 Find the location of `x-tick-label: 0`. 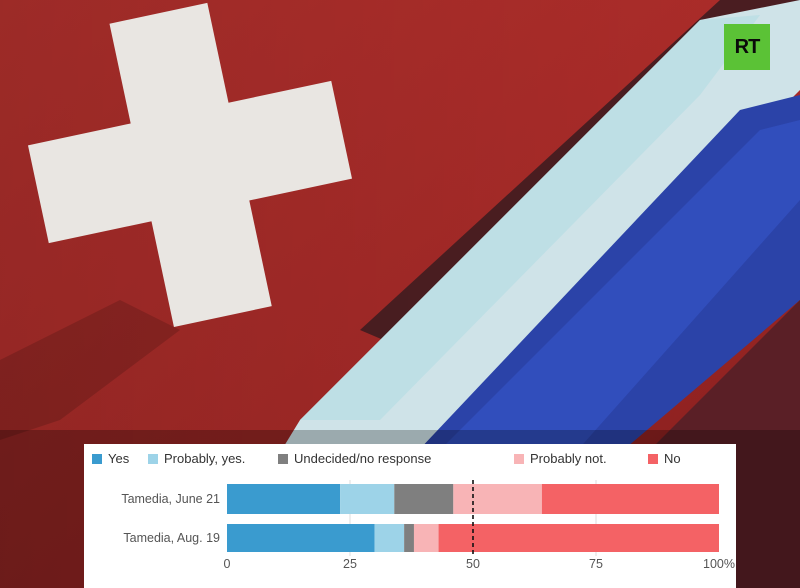

x-tick-label: 0 is located at coordinates (227, 564).